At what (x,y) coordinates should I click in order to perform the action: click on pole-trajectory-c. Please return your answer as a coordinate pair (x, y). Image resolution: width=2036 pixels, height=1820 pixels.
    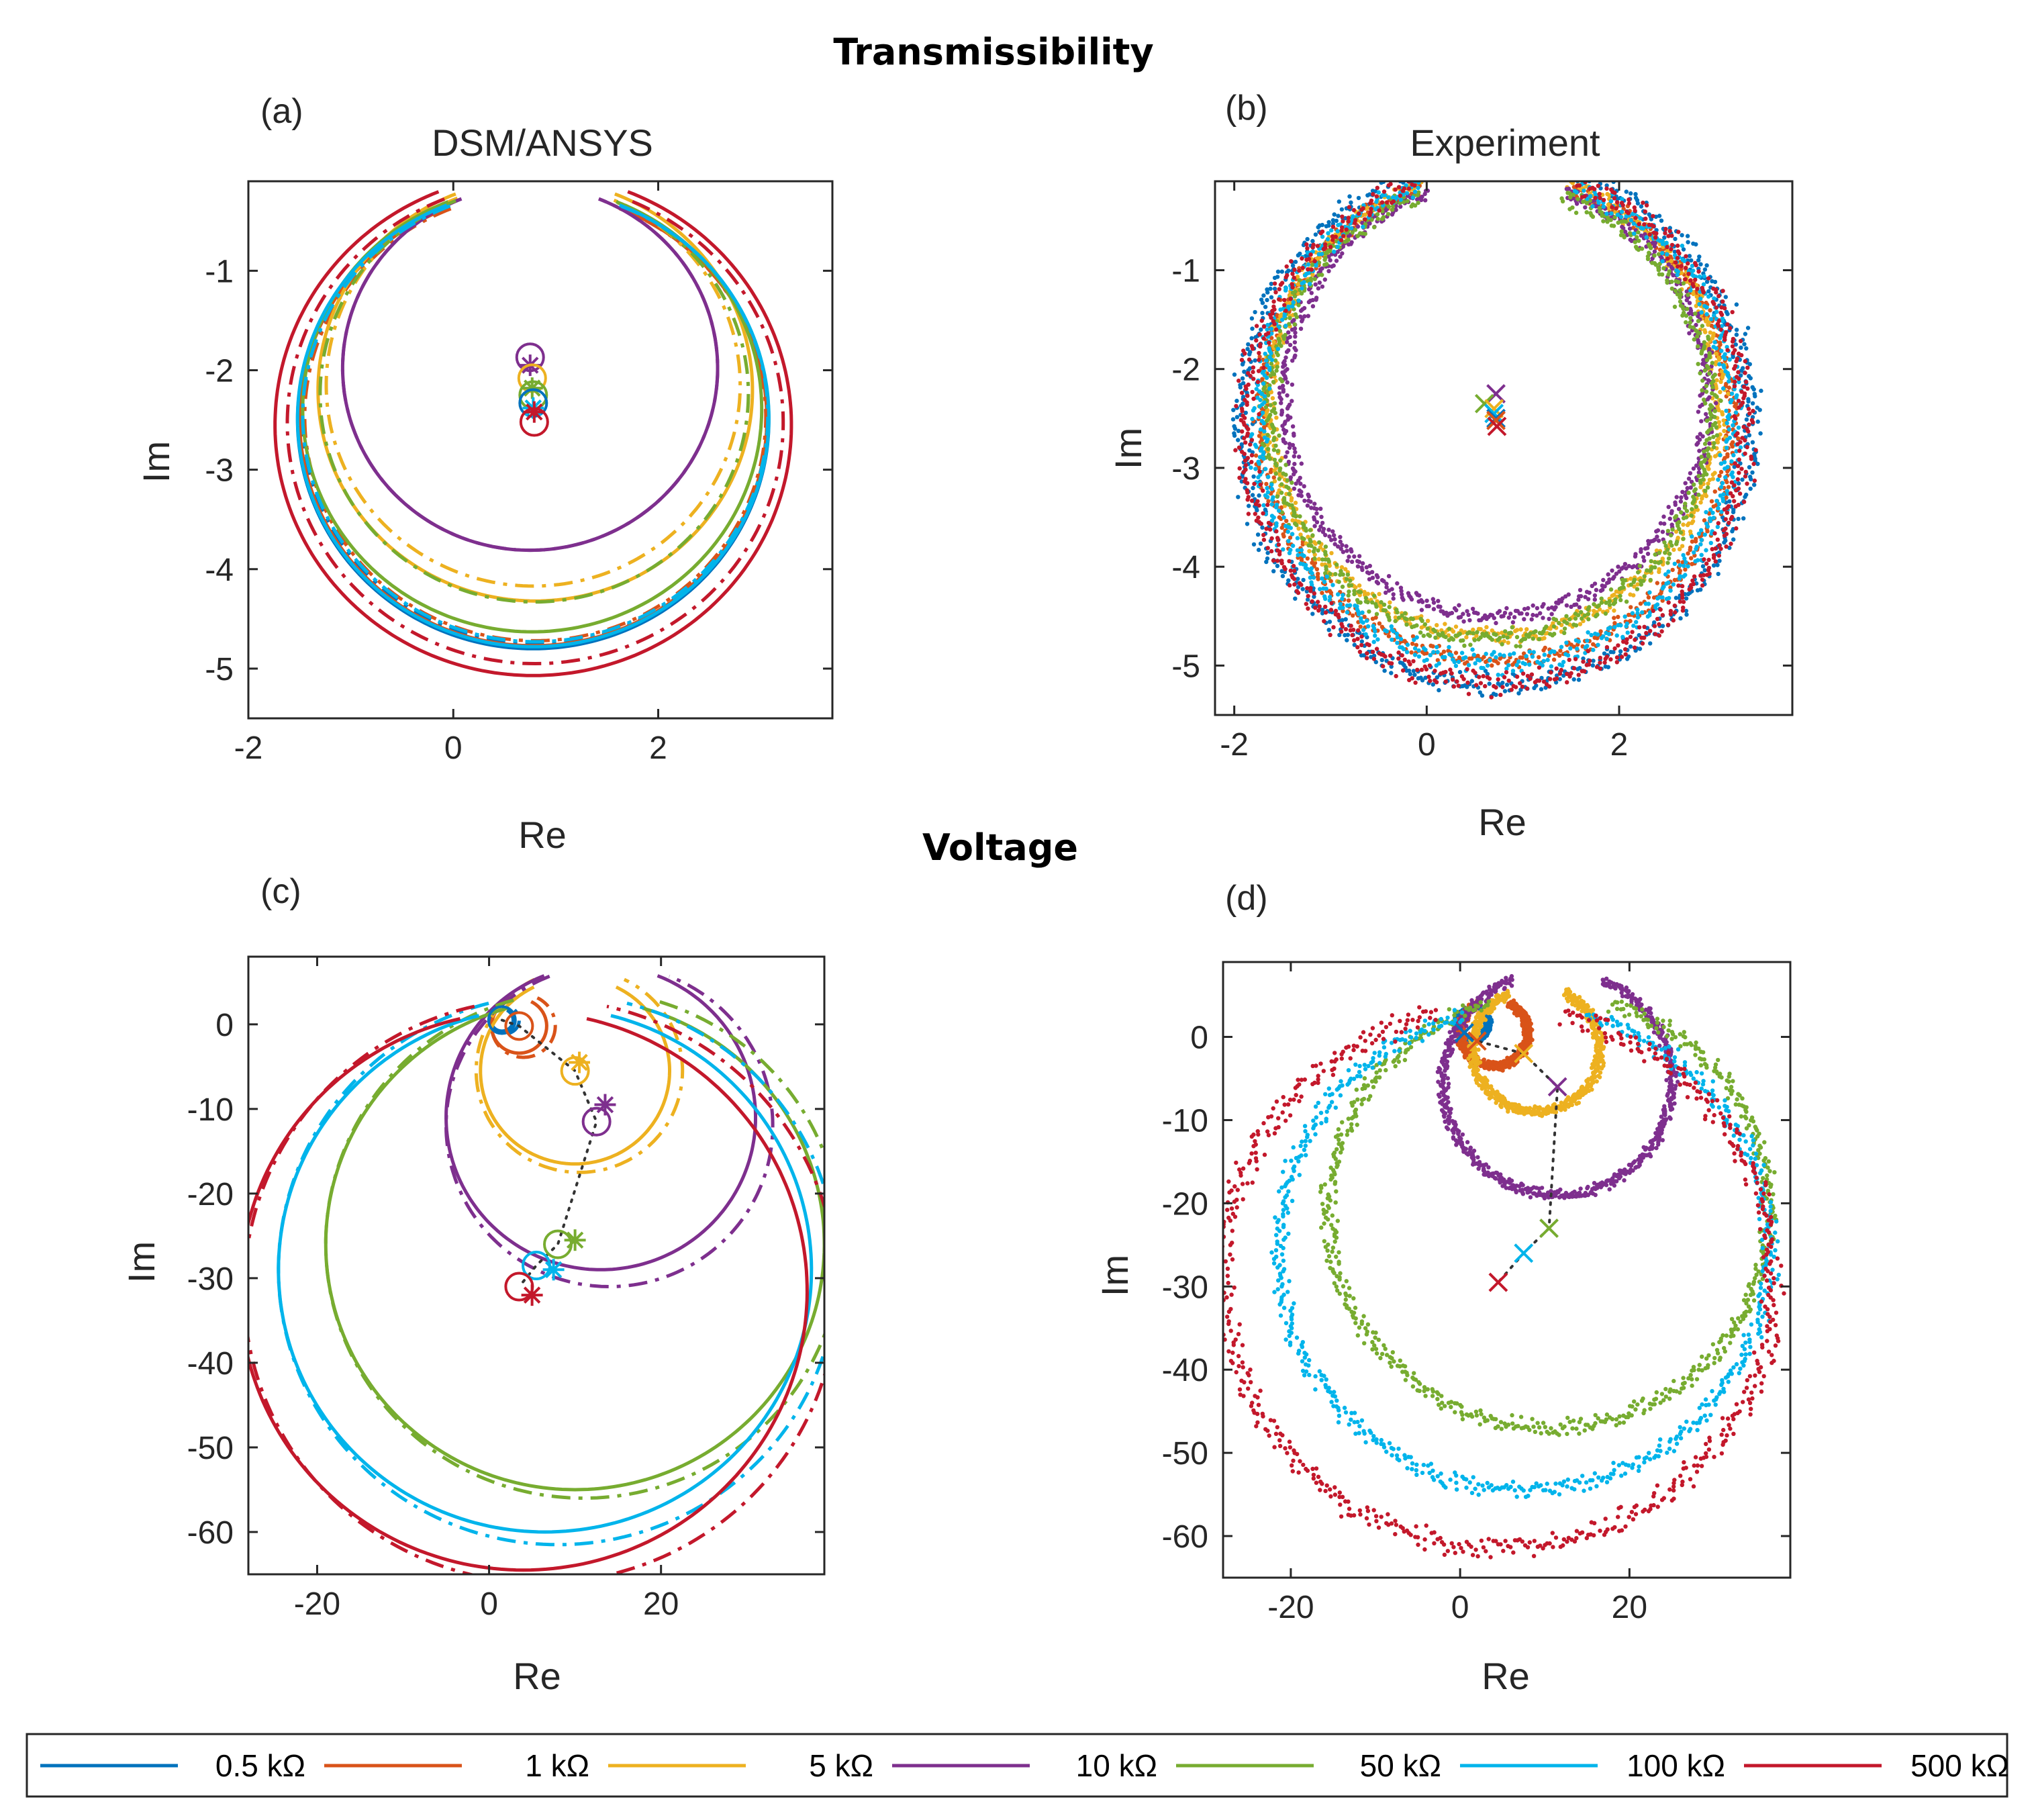
    Looking at the image, I should click on (549, 1153).